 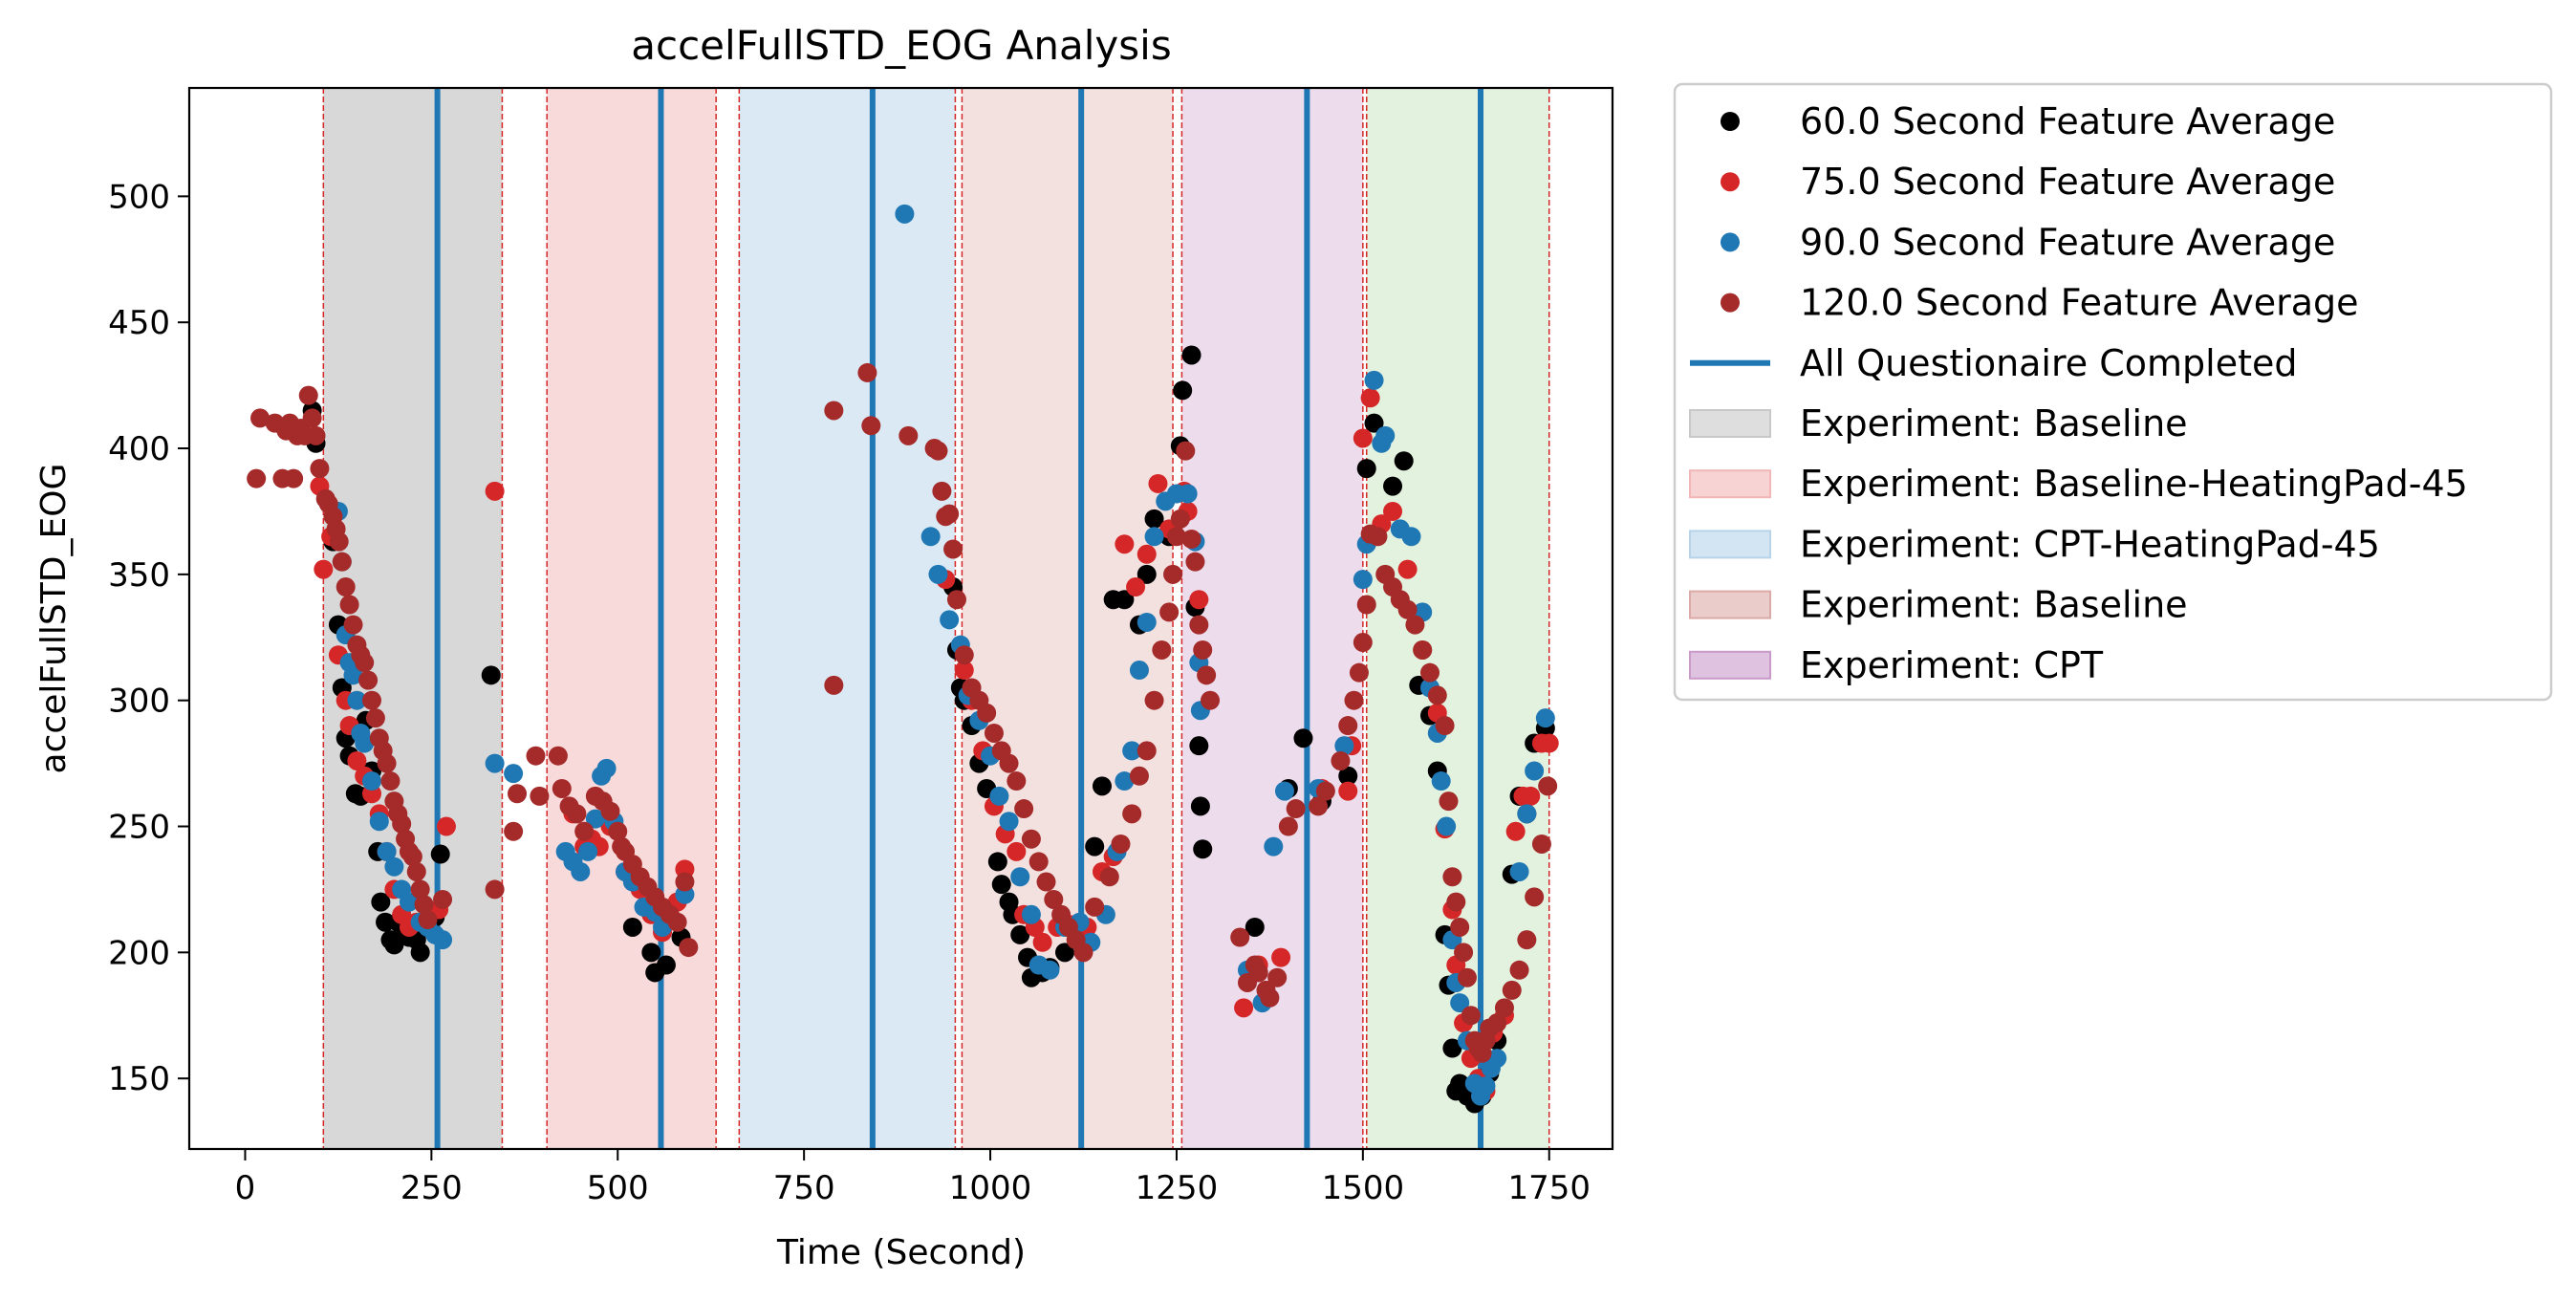 What do you see at coordinates (2090, 544) in the screenshot?
I see `legend-label: Experiment: CPT-HeatingPad-45` at bounding box center [2090, 544].